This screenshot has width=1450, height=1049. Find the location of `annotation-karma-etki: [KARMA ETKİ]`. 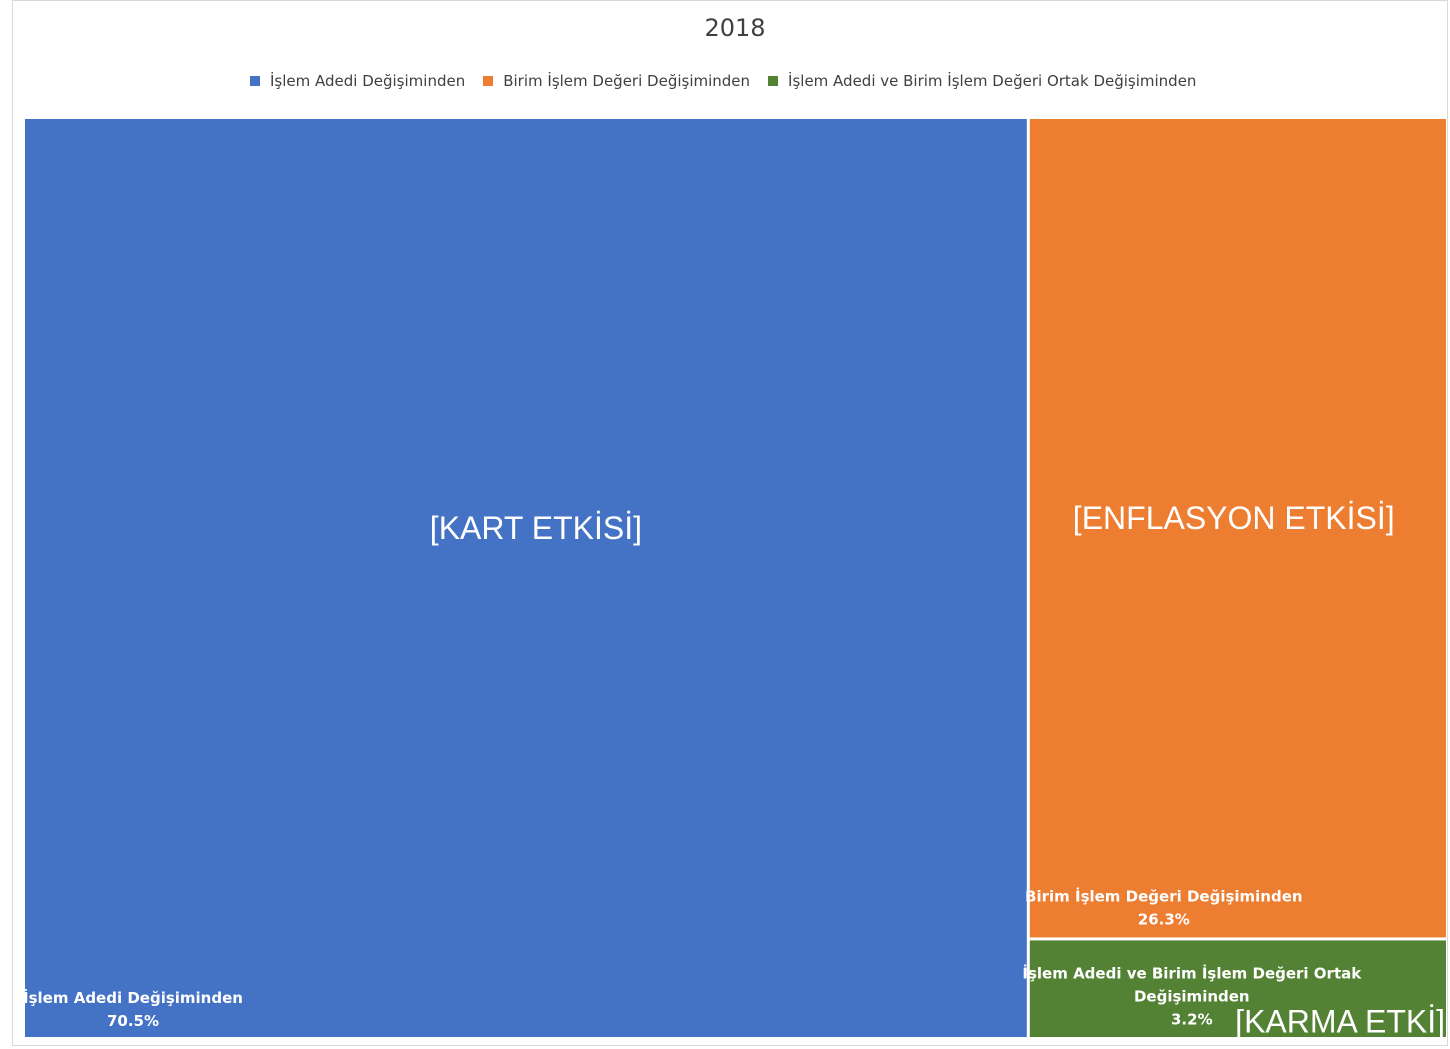

annotation-karma-etki: [KARMA ETKİ] is located at coordinates (1340, 1021).